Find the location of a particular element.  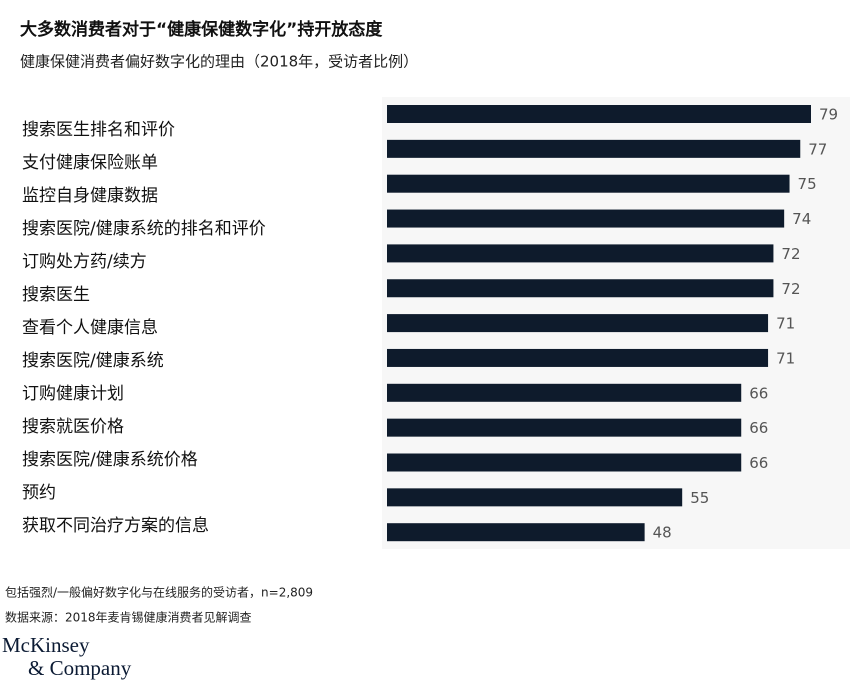

chart-subtitle: 健康保健消费者偏好数字化的理由（2018年，受访者比例） is located at coordinates (219, 62).